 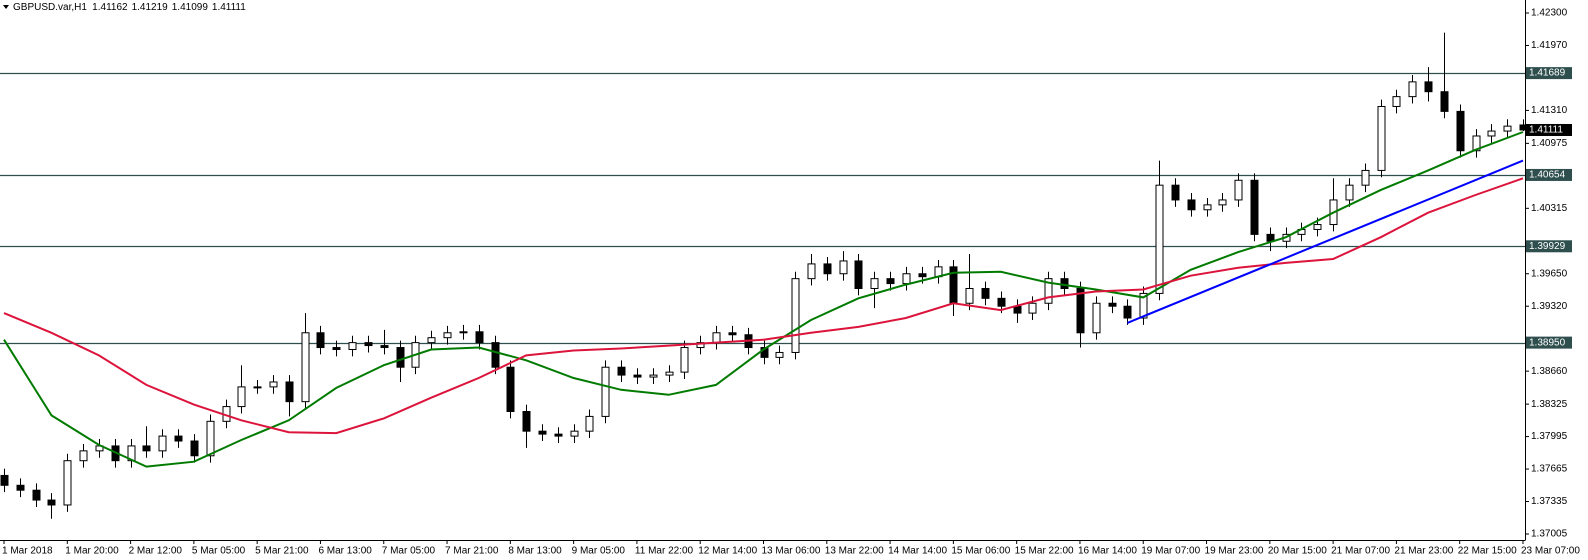 I want to click on level-label: 1.38950, so click(x=1547, y=342).